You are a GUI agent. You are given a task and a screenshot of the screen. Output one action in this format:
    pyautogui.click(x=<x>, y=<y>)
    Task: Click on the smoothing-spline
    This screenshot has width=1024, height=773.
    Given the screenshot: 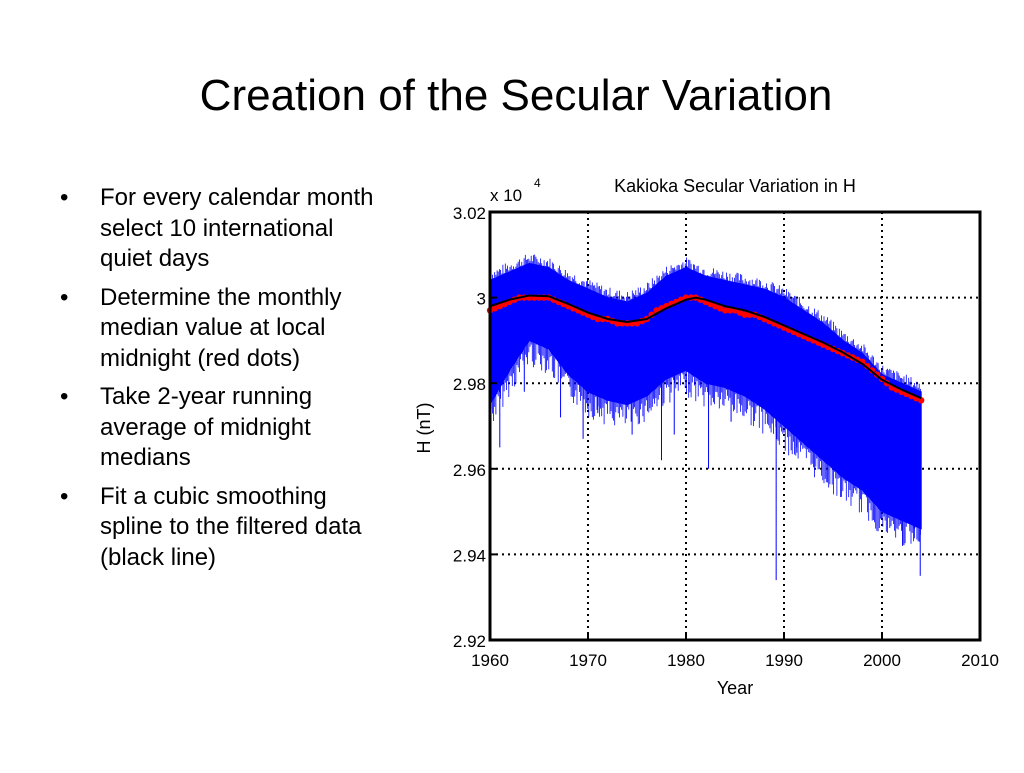 What is the action you would take?
    pyautogui.click(x=705, y=347)
    